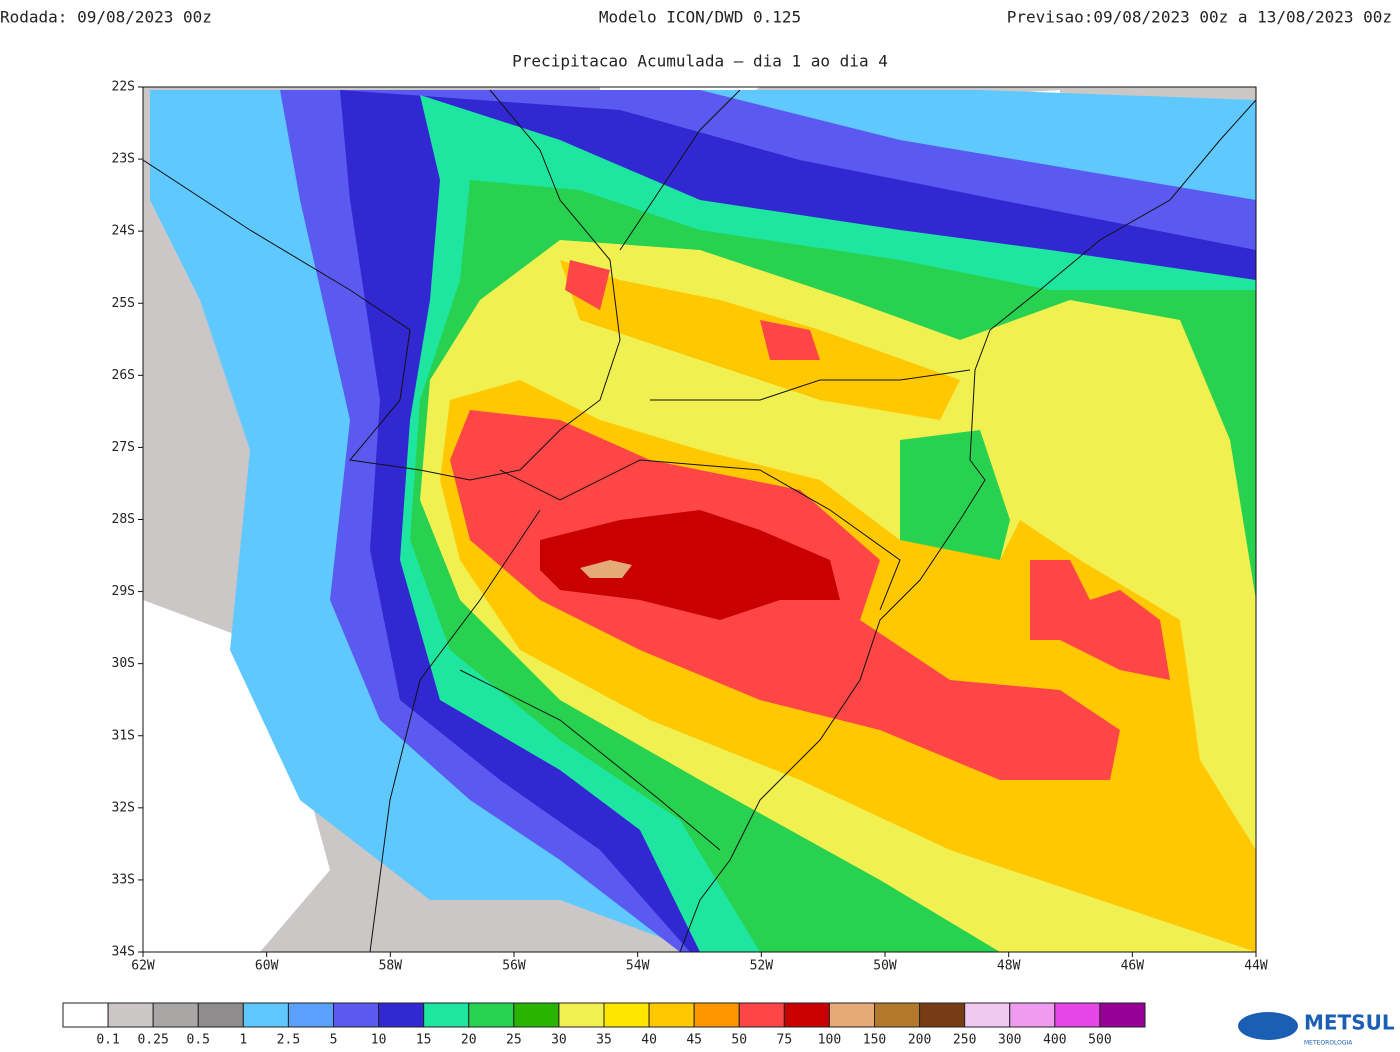 Image resolution: width=1400 pixels, height=1052 pixels. What do you see at coordinates (123, 375) in the screenshot?
I see `y-tick-label: 26S` at bounding box center [123, 375].